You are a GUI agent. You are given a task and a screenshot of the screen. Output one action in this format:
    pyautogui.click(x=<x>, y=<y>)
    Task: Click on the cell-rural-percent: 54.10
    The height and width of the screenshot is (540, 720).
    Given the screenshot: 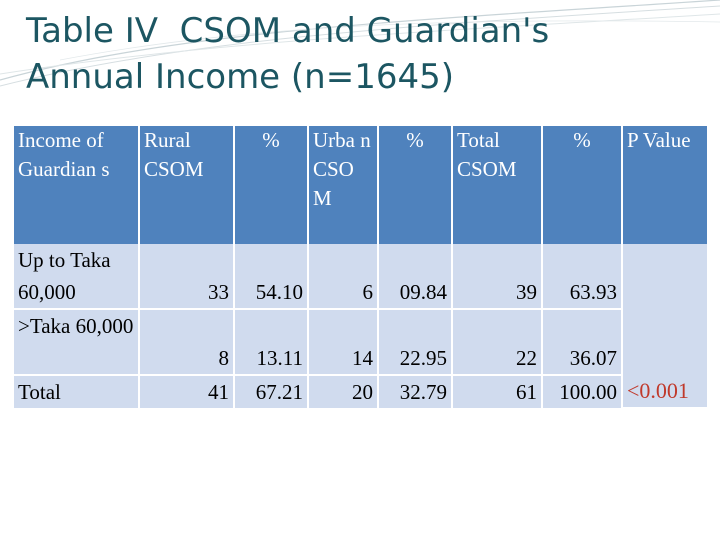 What is the action you would take?
    pyautogui.click(x=271, y=277)
    